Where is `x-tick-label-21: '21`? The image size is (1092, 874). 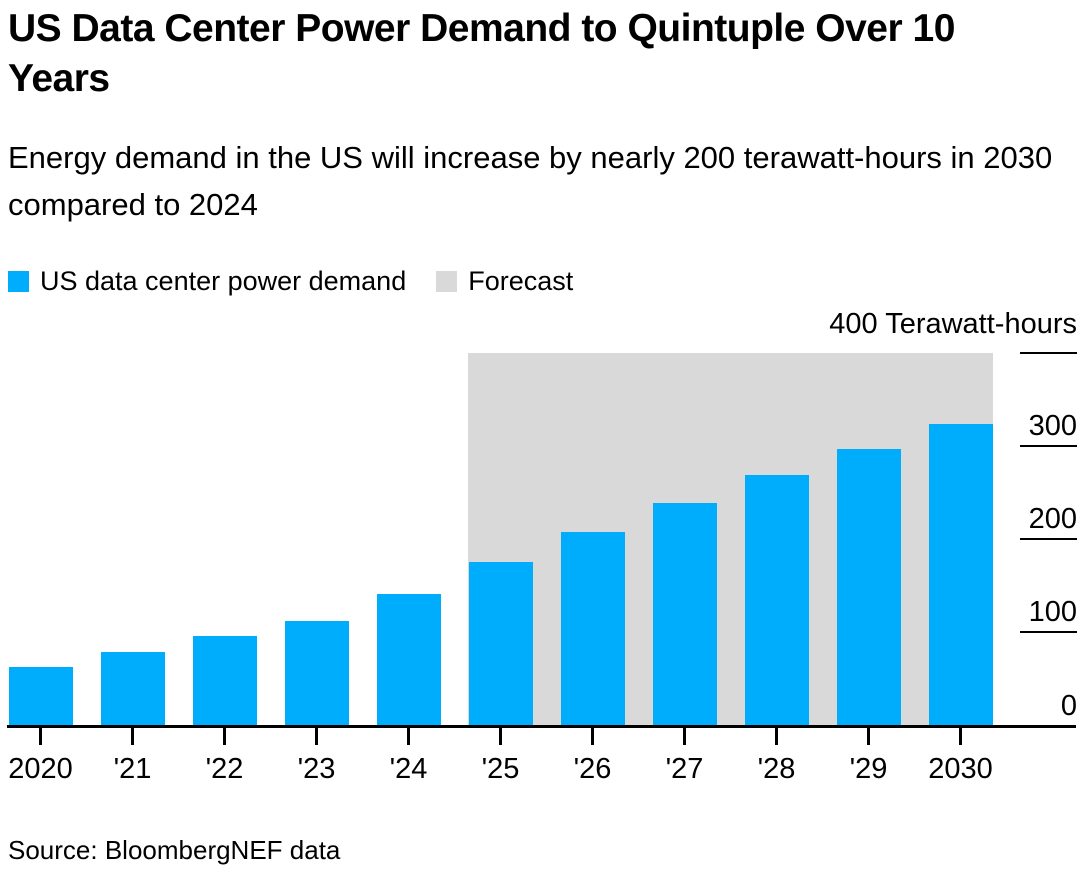 x-tick-label-21: '21 is located at coordinates (132, 769).